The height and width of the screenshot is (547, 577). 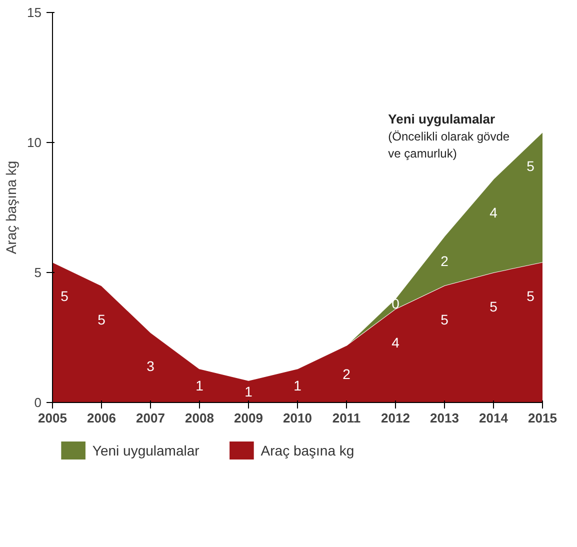 What do you see at coordinates (150, 366) in the screenshot?
I see `data-label: 3` at bounding box center [150, 366].